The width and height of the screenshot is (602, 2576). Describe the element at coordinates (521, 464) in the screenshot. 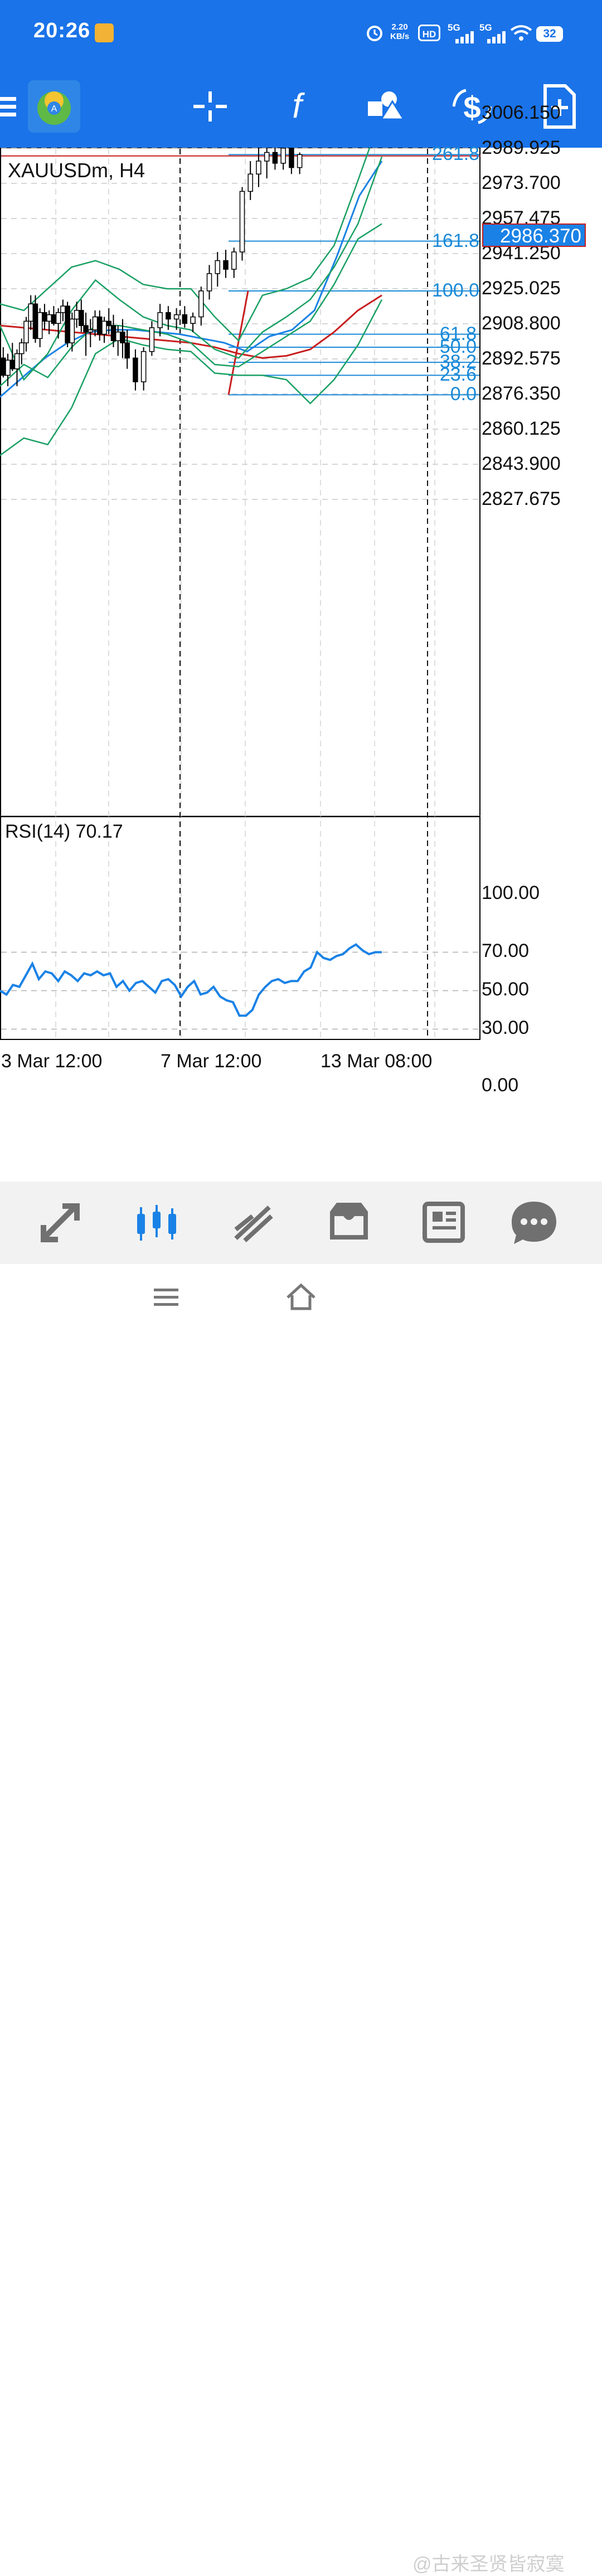

I see `price-tick-label: 2843.900` at that location.